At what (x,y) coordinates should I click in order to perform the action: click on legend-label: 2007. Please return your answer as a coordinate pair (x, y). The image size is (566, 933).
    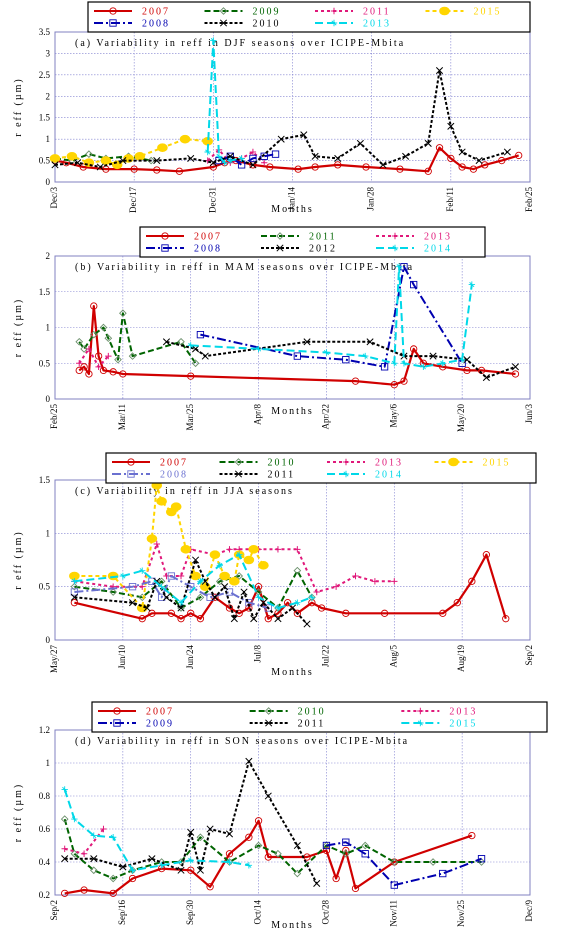
    Looking at the image, I should click on (174, 463).